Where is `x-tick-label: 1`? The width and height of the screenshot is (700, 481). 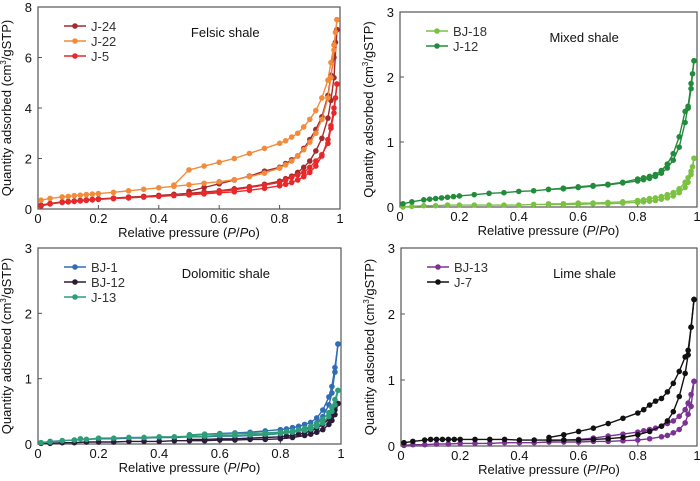 x-tick-label: 1 is located at coordinates (696, 216).